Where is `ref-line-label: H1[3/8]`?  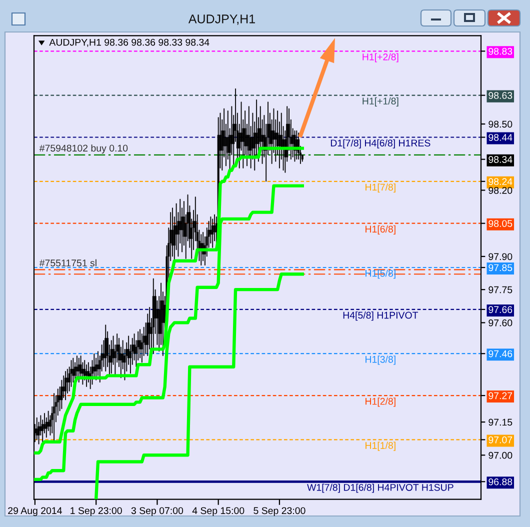 ref-line-label: H1[3/8] is located at coordinates (381, 360).